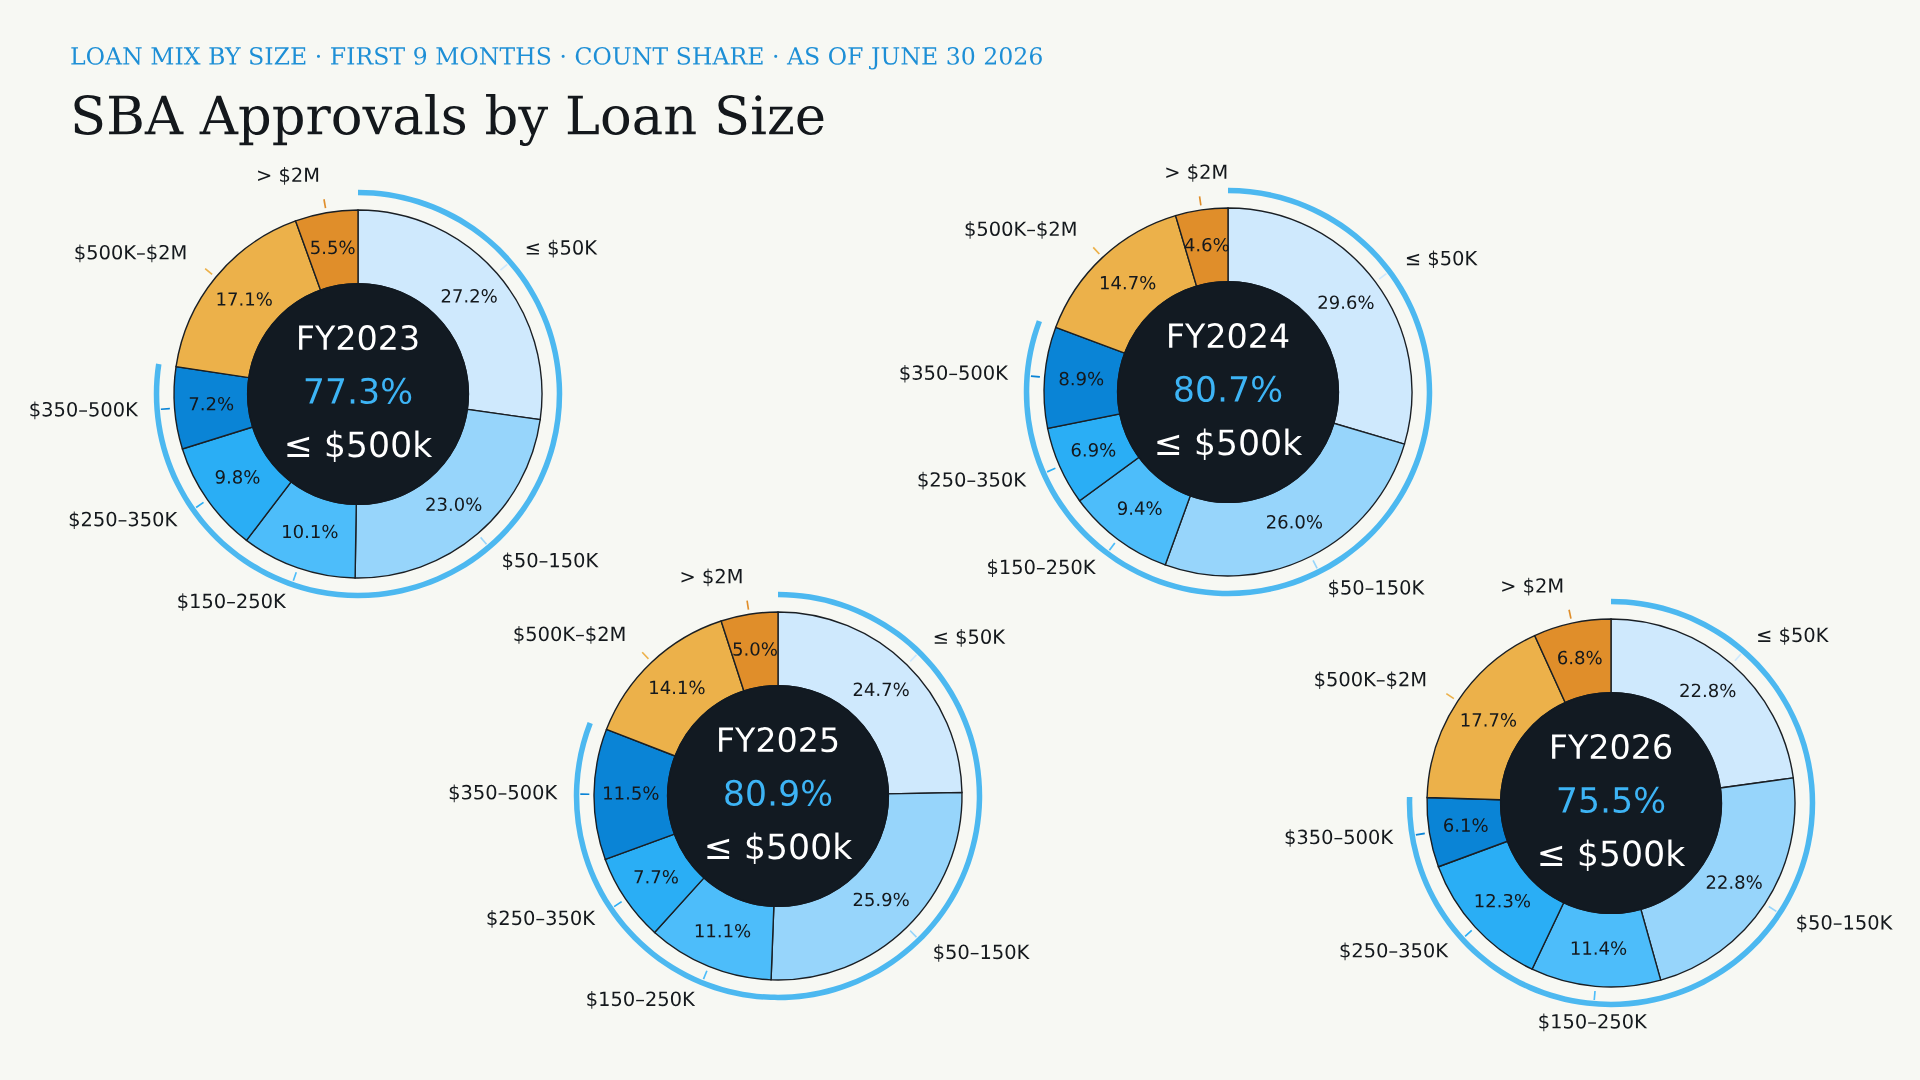 The image size is (1920, 1080). What do you see at coordinates (1339, 838) in the screenshot?
I see `slice-label: $350–500K` at bounding box center [1339, 838].